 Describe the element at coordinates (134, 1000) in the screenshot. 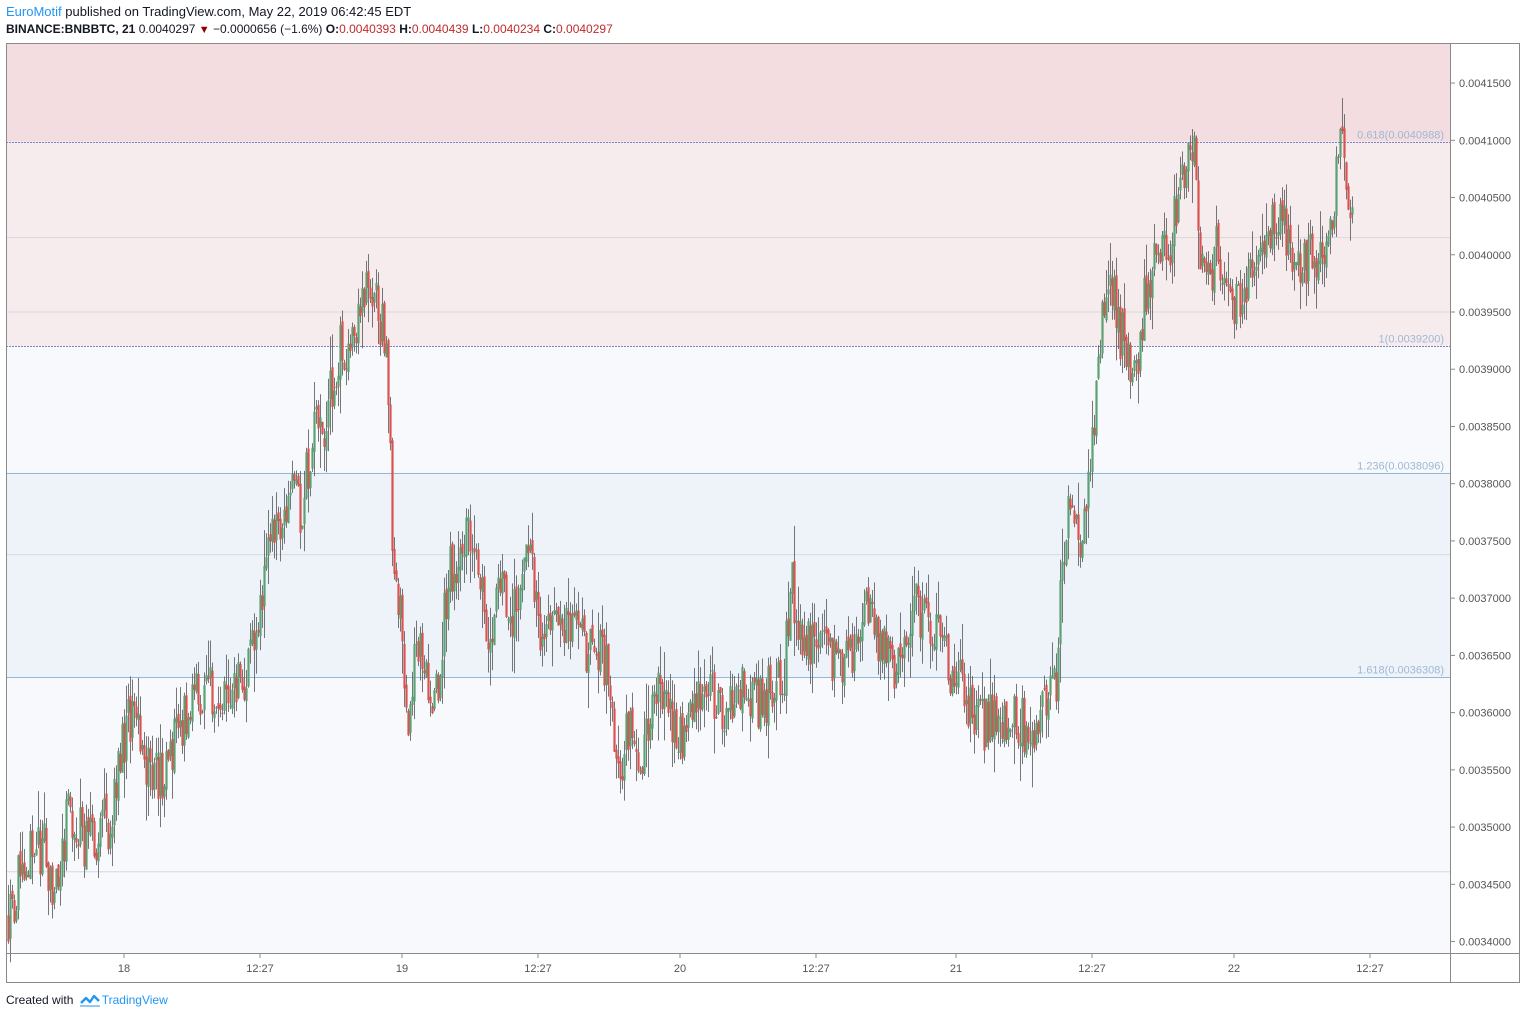

I see `tradingview-brand: TradingView` at that location.